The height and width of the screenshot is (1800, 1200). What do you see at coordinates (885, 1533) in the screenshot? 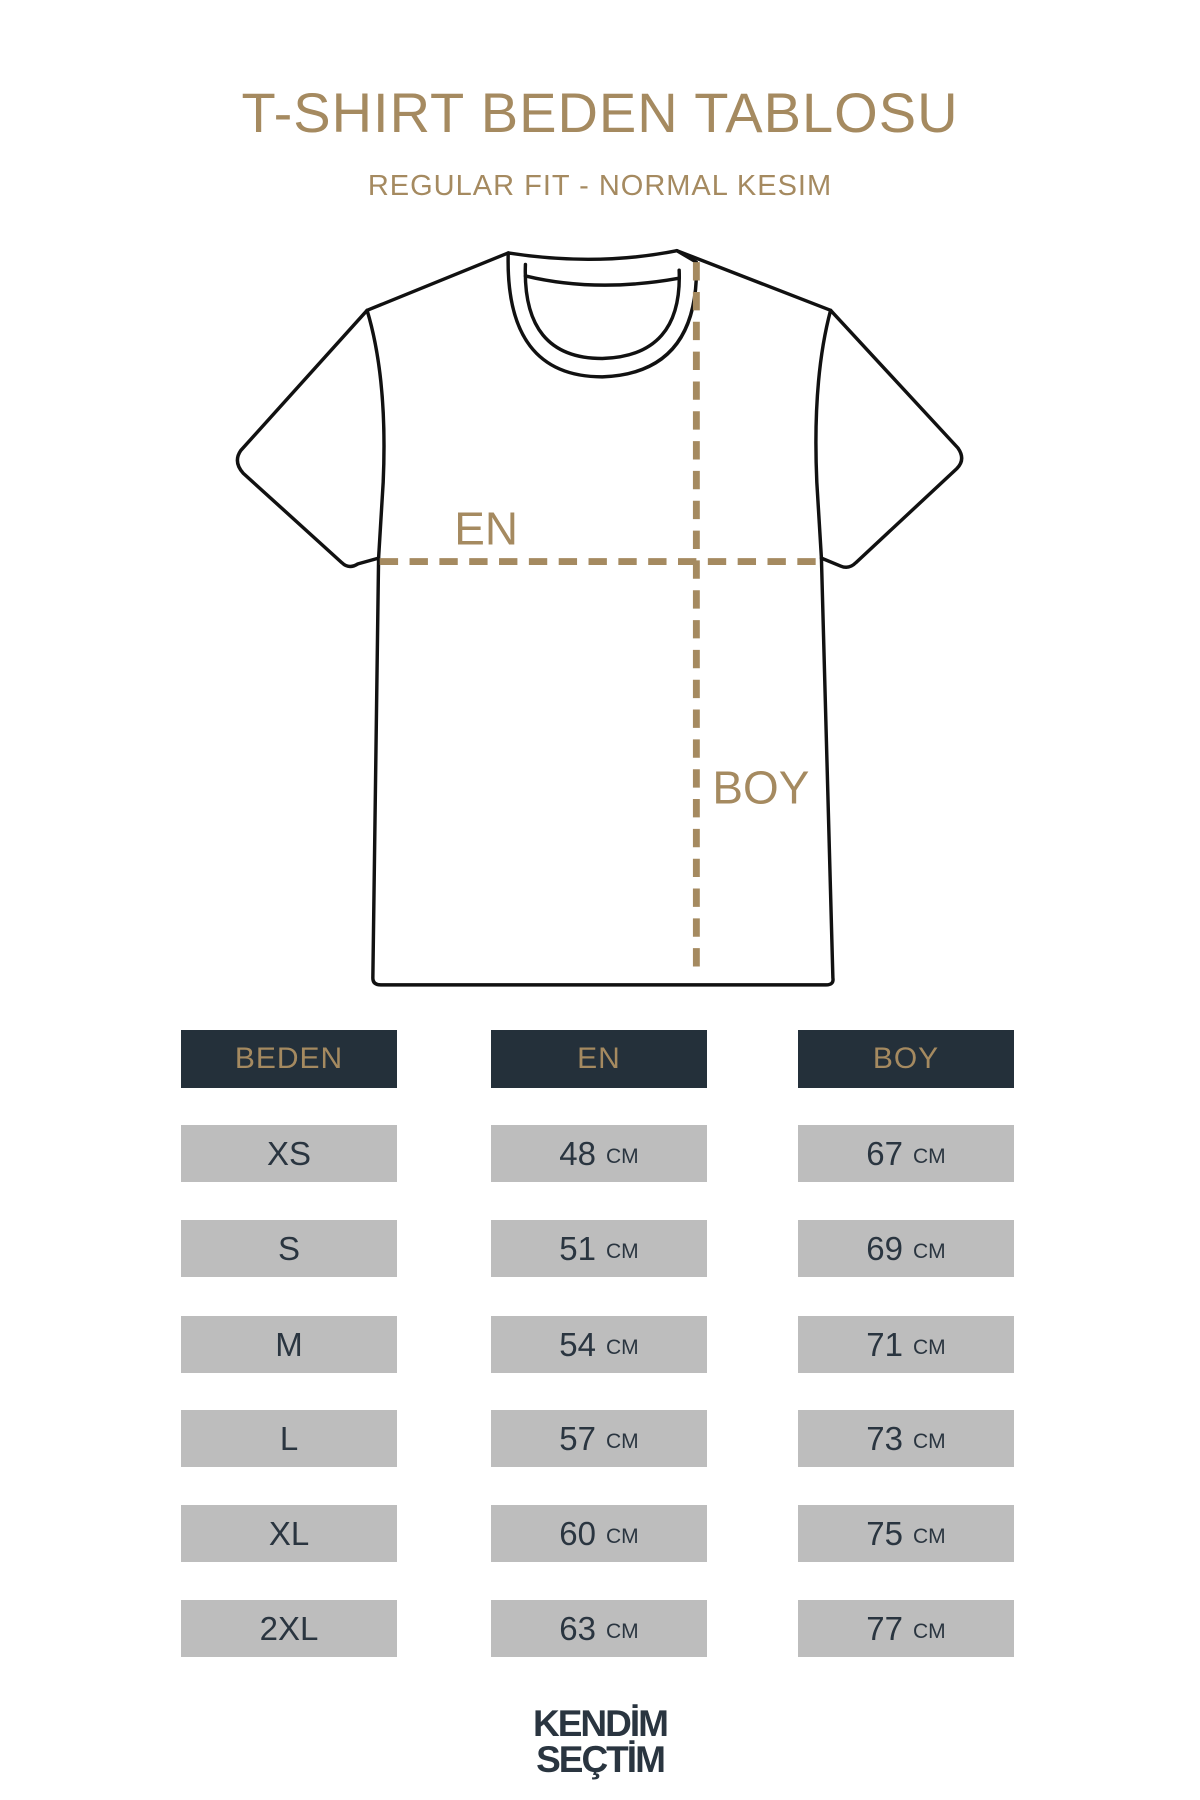
I see `cell-value: 75` at bounding box center [885, 1533].